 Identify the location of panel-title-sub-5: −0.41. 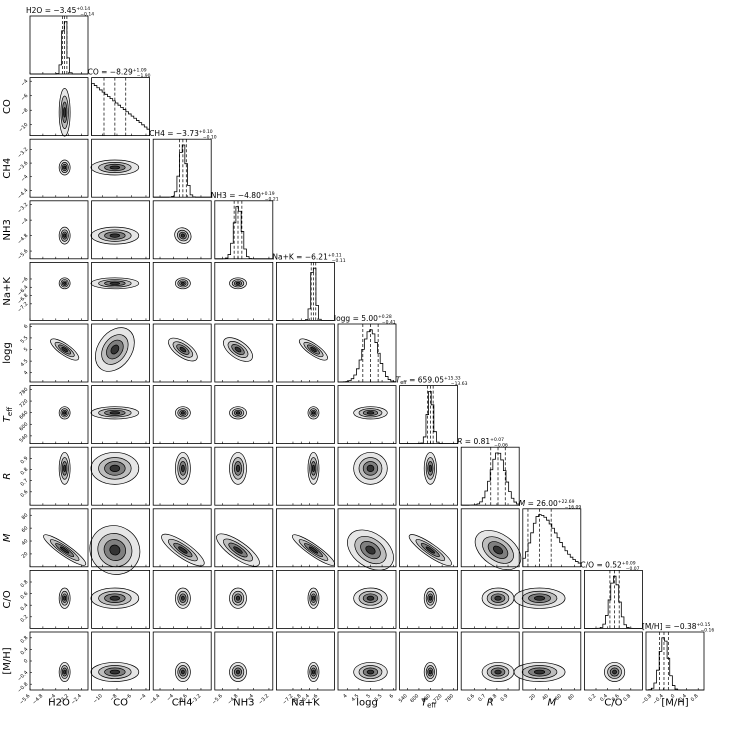
(389, 323).